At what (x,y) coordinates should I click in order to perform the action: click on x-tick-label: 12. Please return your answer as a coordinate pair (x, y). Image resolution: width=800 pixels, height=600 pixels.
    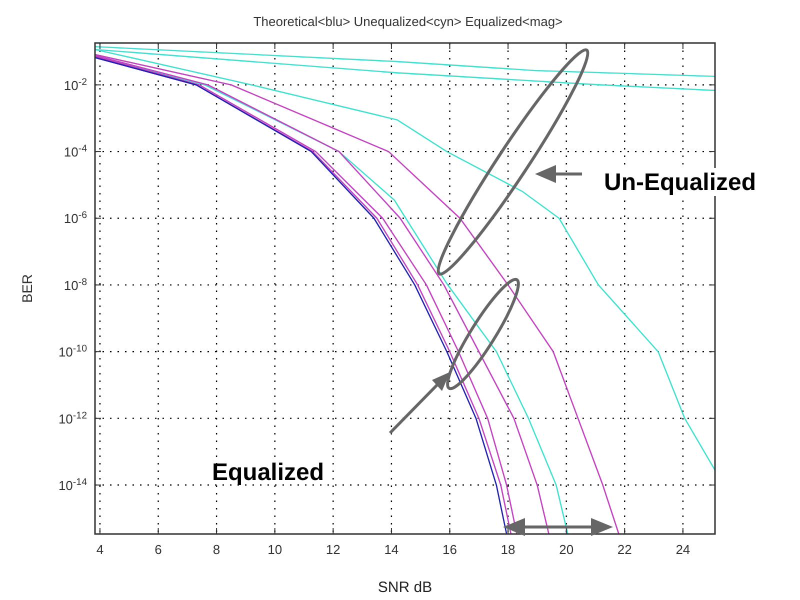
    Looking at the image, I should click on (333, 549).